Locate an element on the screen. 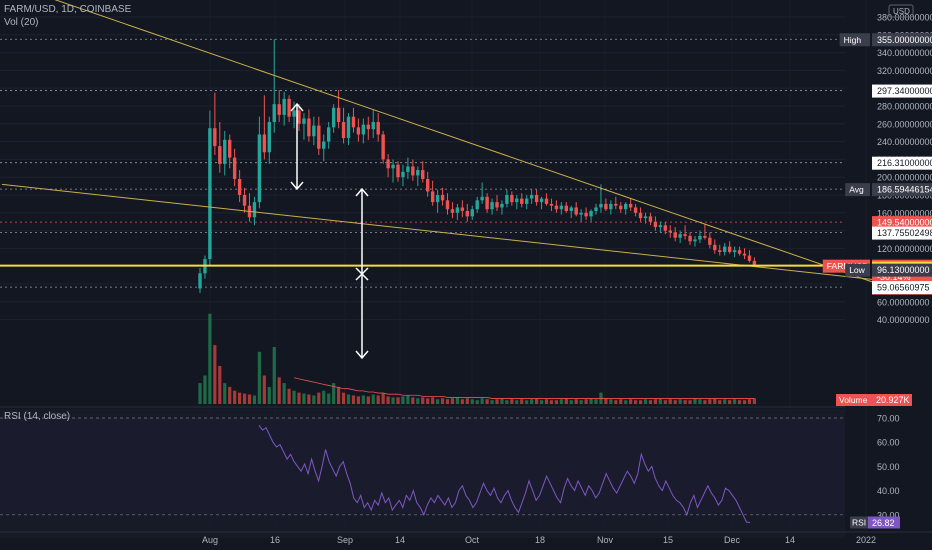  price-label-value: 297.34000000 is located at coordinates (904, 91).